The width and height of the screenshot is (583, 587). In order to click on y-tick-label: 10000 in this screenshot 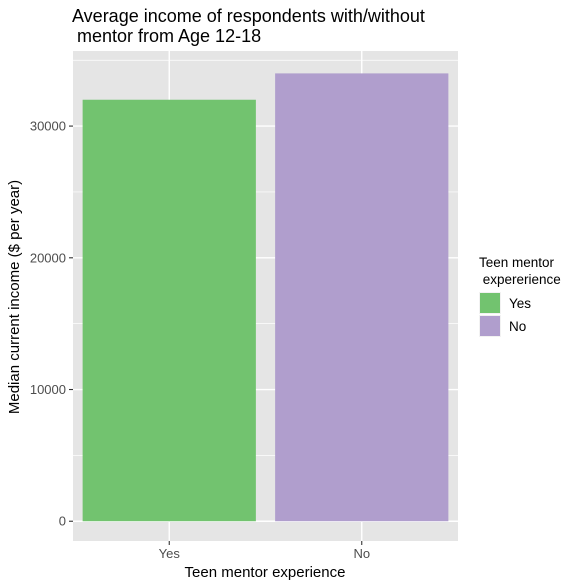, I will do `click(48, 389)`.